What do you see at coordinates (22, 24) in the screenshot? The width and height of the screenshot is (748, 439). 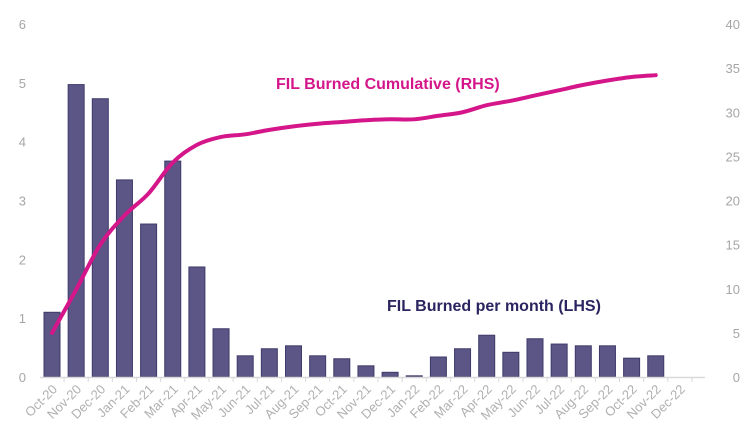 I see `left-tick-label: 6` at bounding box center [22, 24].